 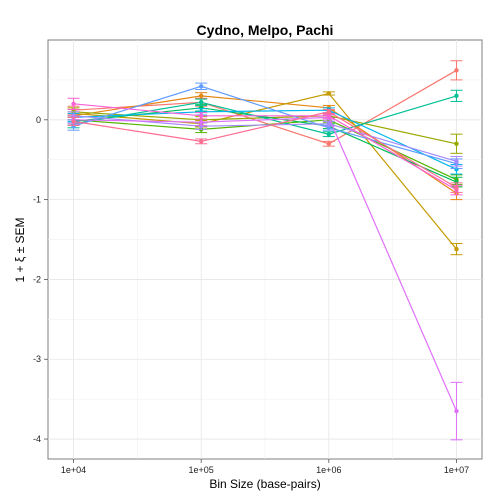 I want to click on y-axis-title: 1 + ξ ± SEM, so click(x=20, y=250).